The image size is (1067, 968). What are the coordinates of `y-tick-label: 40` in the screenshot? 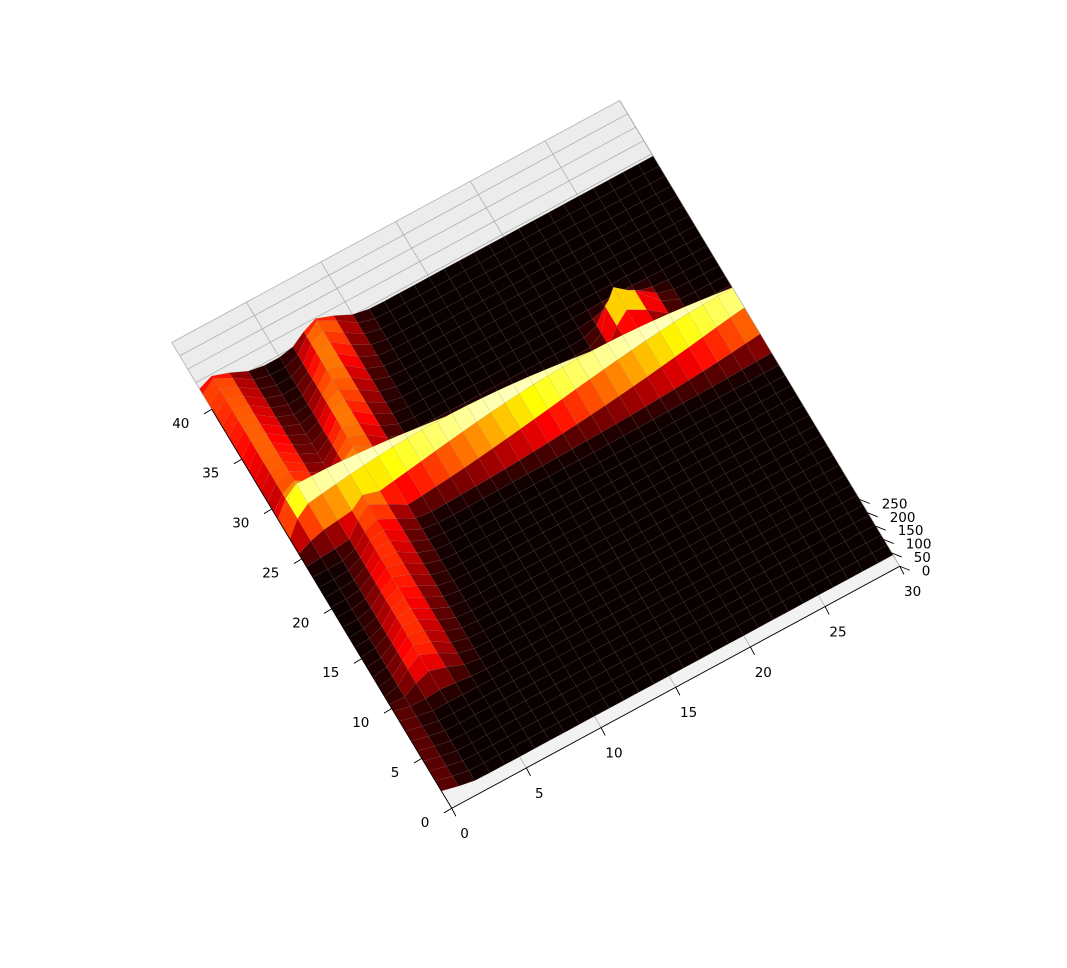 It's located at (180, 424).